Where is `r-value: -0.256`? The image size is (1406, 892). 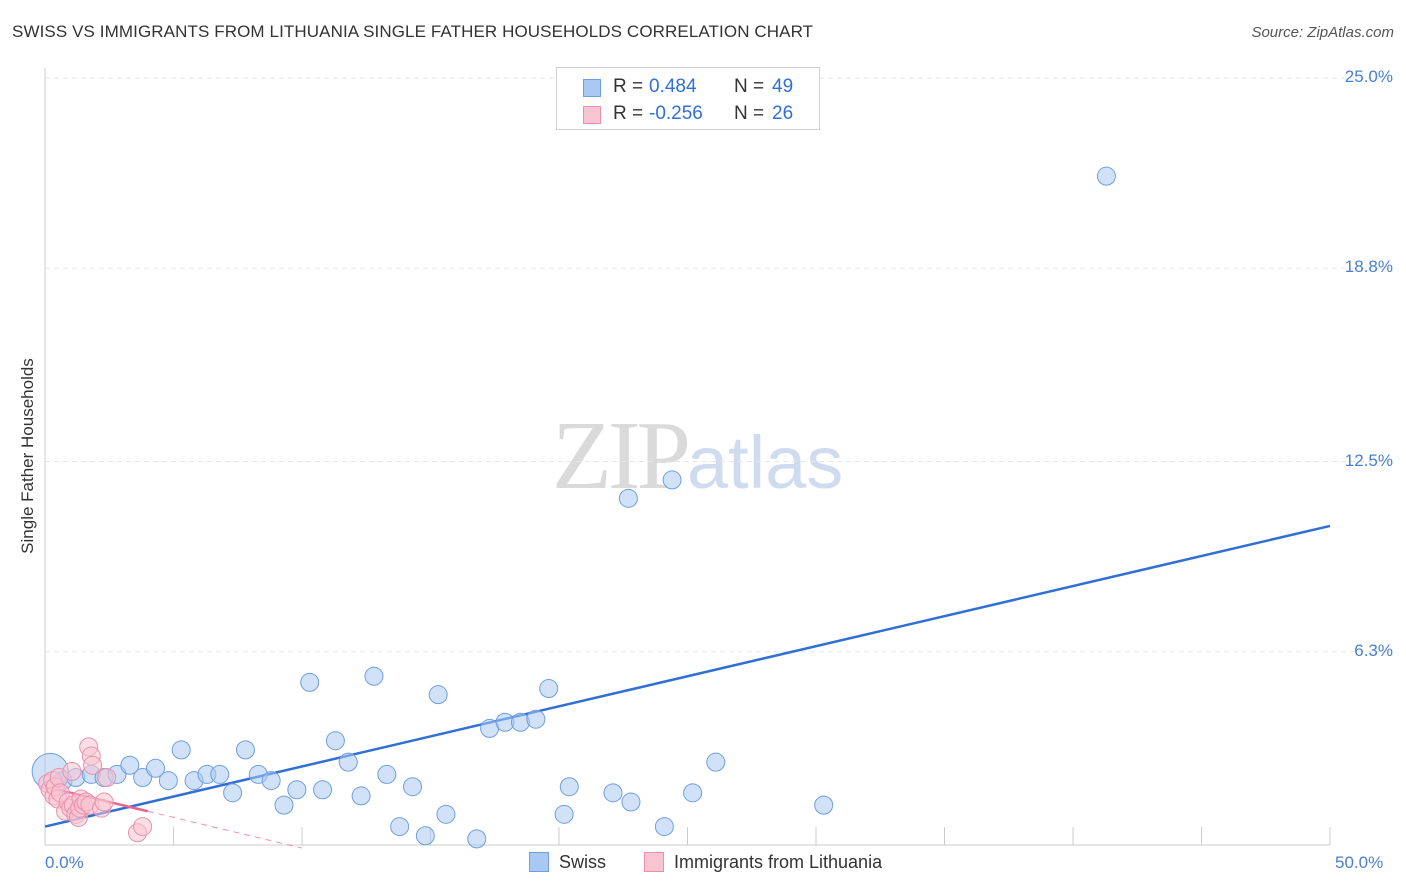
r-value: -0.256 is located at coordinates (676, 113).